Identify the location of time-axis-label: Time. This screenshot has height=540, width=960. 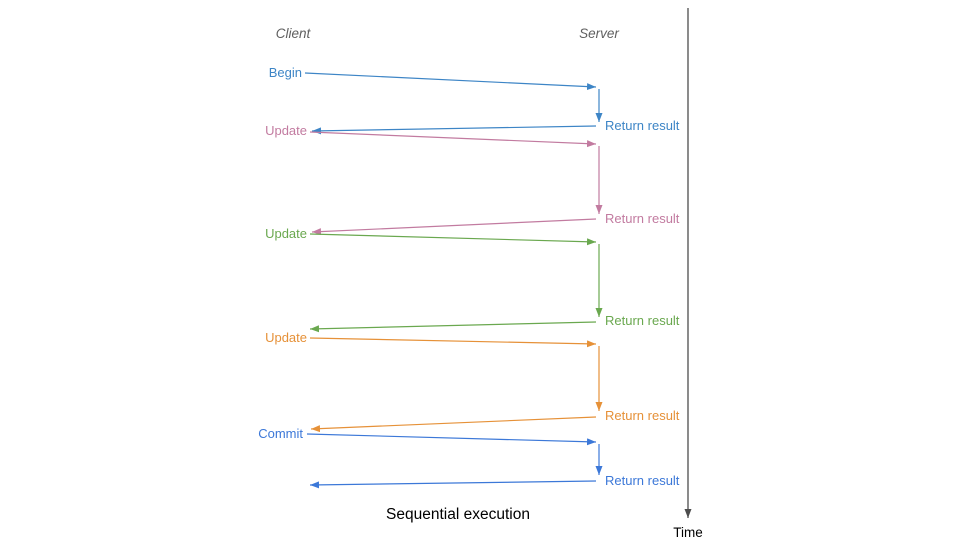
(688, 532).